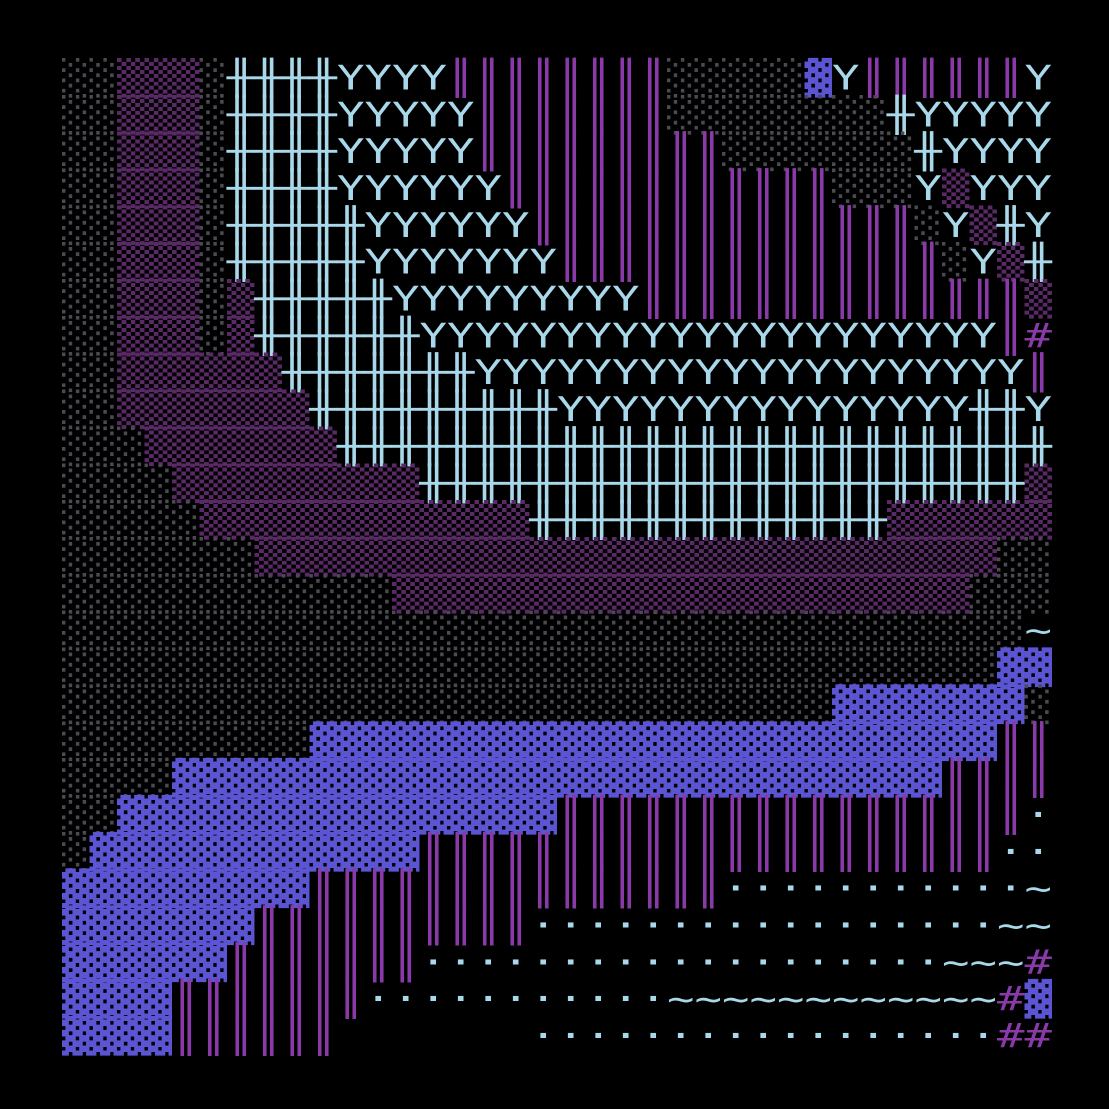 The width and height of the screenshot is (1109, 1109). Describe the element at coordinates (557, 225) in the screenshot. I see `art-row: ░ ░ ▒ ▒ ▒ ░ ╫ ╫ ╫ ╫ ╫ Y Y Y Y Y Y ║ ║ ║ ║ ║ ║ ║ ║ ║ ║ ║ ║ ║ ║ ░ Y ▒ ╫ Y` at that location.